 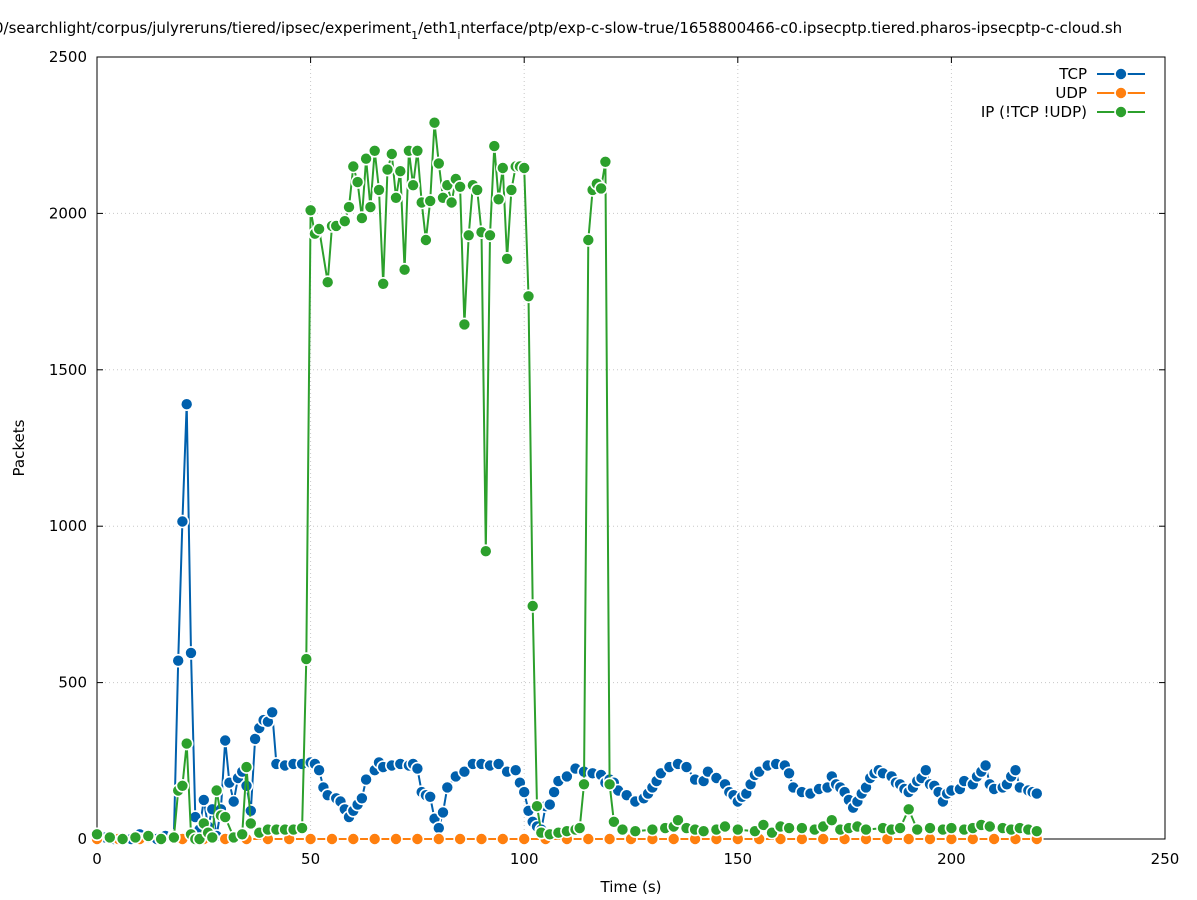 I want to click on legend-label: IP (!TCP !UDP), so click(x=1034, y=112).